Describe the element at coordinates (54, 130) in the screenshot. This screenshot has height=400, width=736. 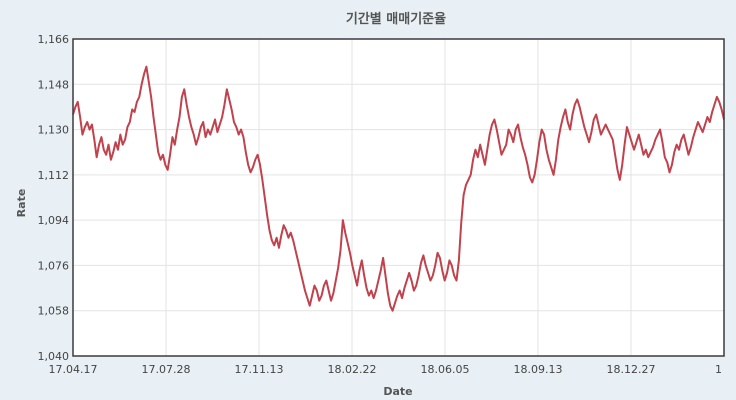
I see `y-tick-label: 1,130` at that location.